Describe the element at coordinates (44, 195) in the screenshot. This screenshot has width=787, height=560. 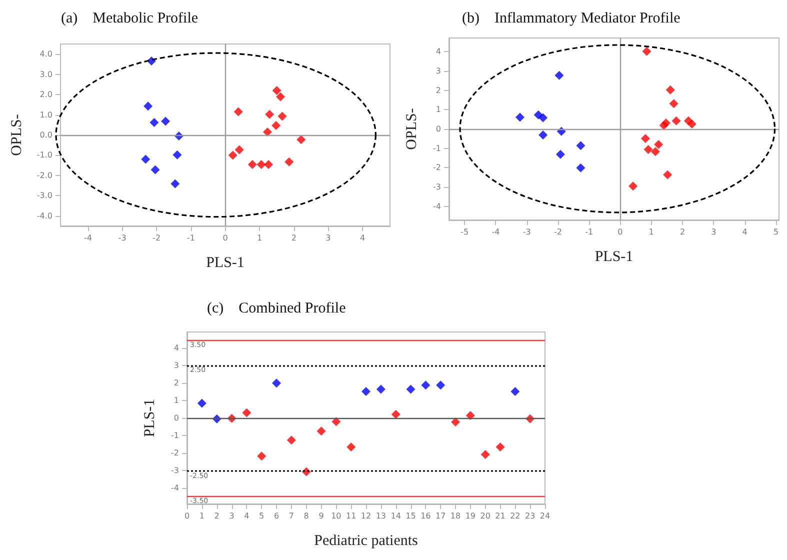
I see `y-tick-label: -3.0` at that location.